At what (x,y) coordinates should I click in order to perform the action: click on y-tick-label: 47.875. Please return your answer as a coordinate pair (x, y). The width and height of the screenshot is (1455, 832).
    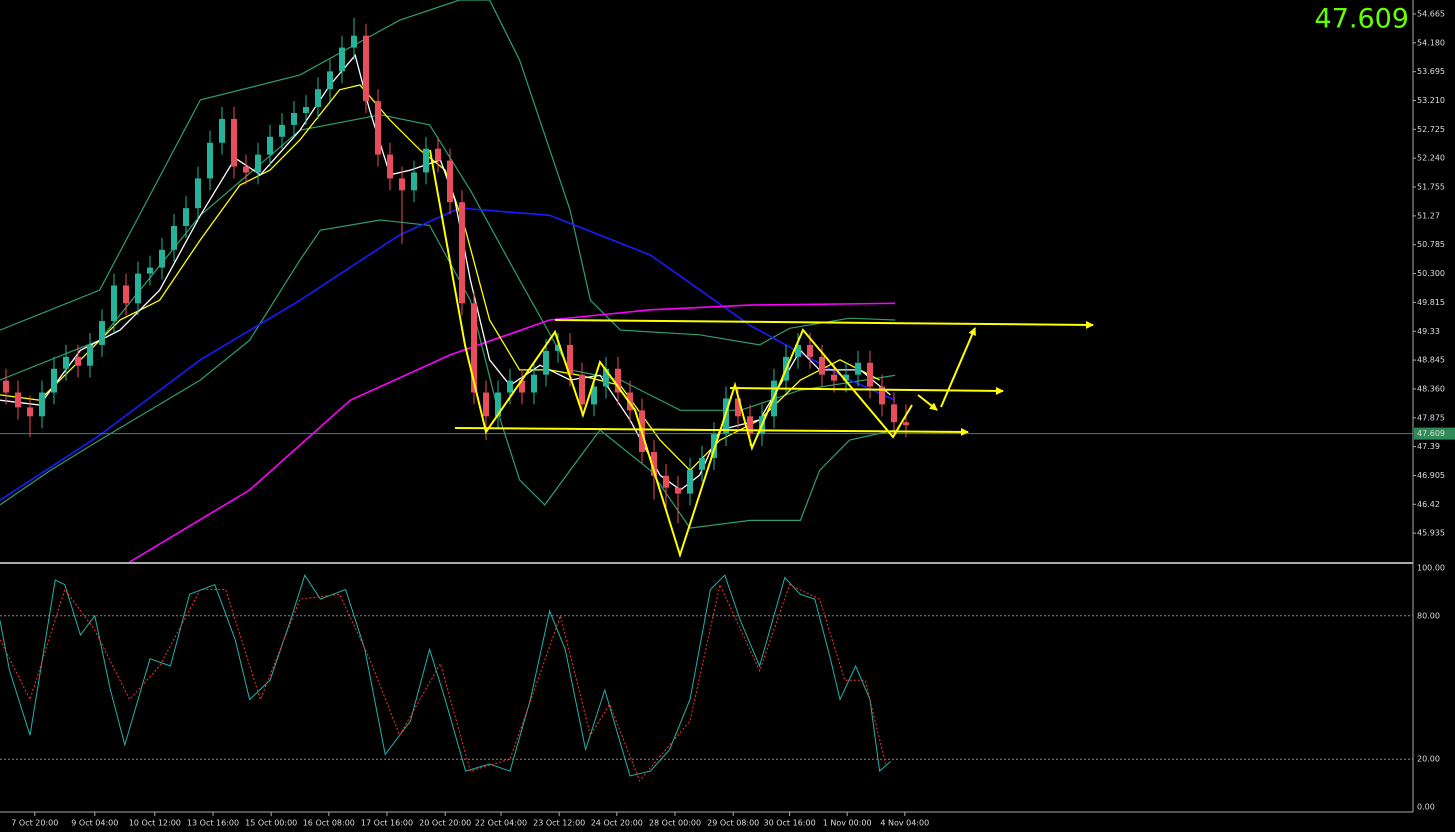
    Looking at the image, I should click on (1431, 417).